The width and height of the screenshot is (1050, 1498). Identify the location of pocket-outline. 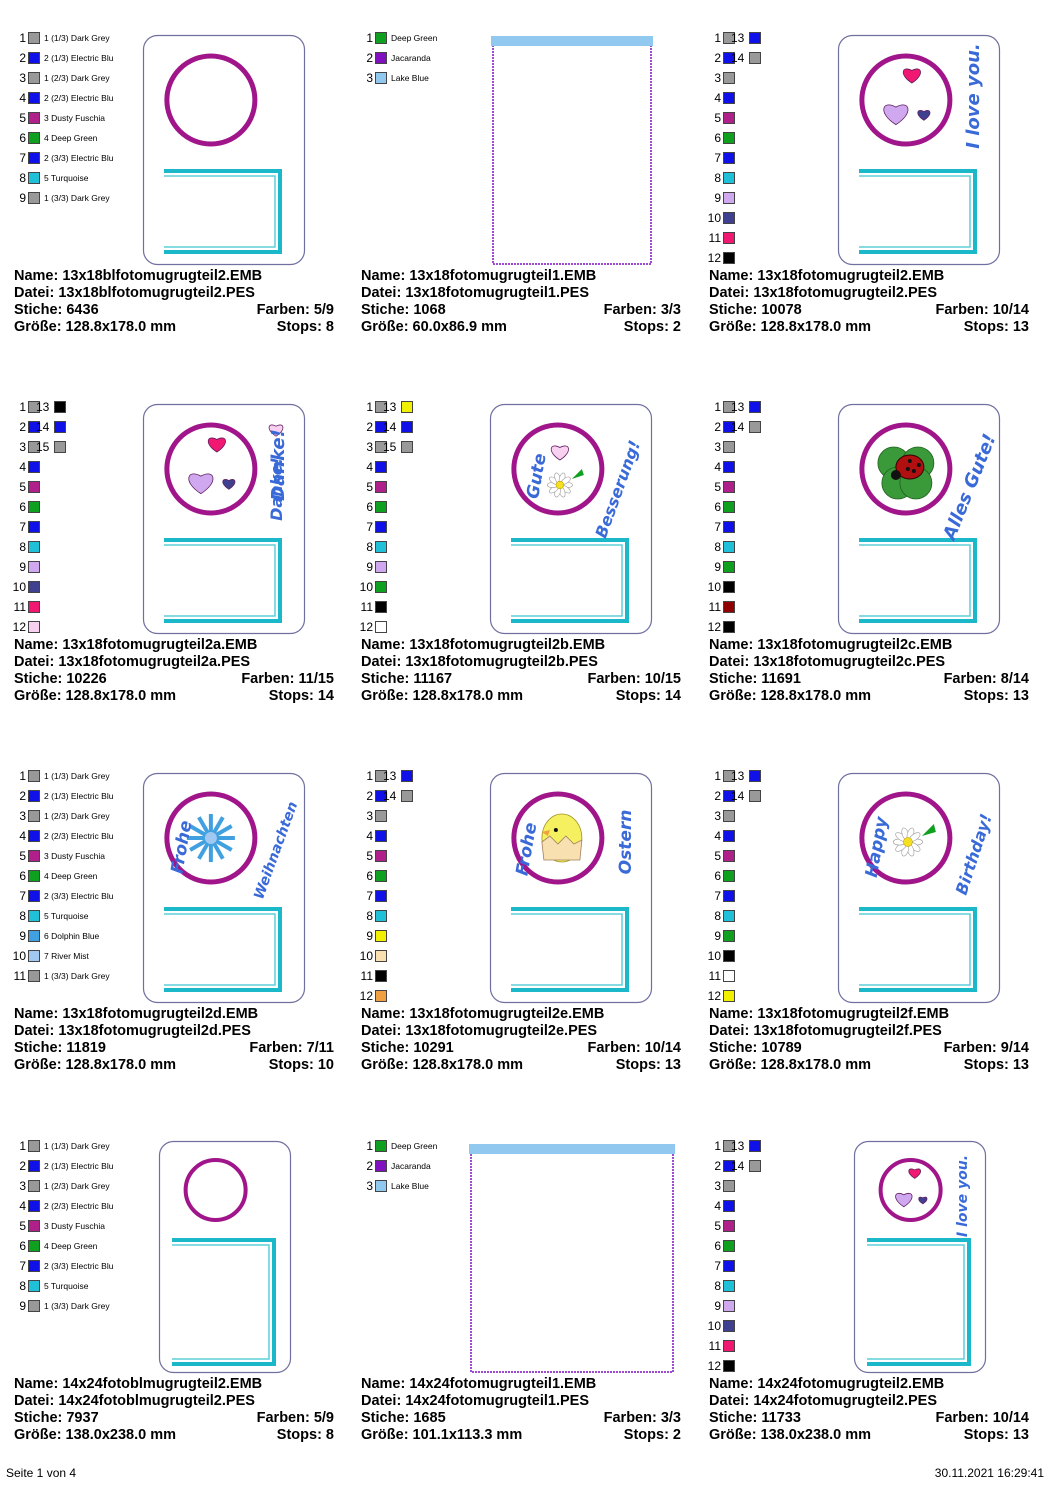
(572, 154).